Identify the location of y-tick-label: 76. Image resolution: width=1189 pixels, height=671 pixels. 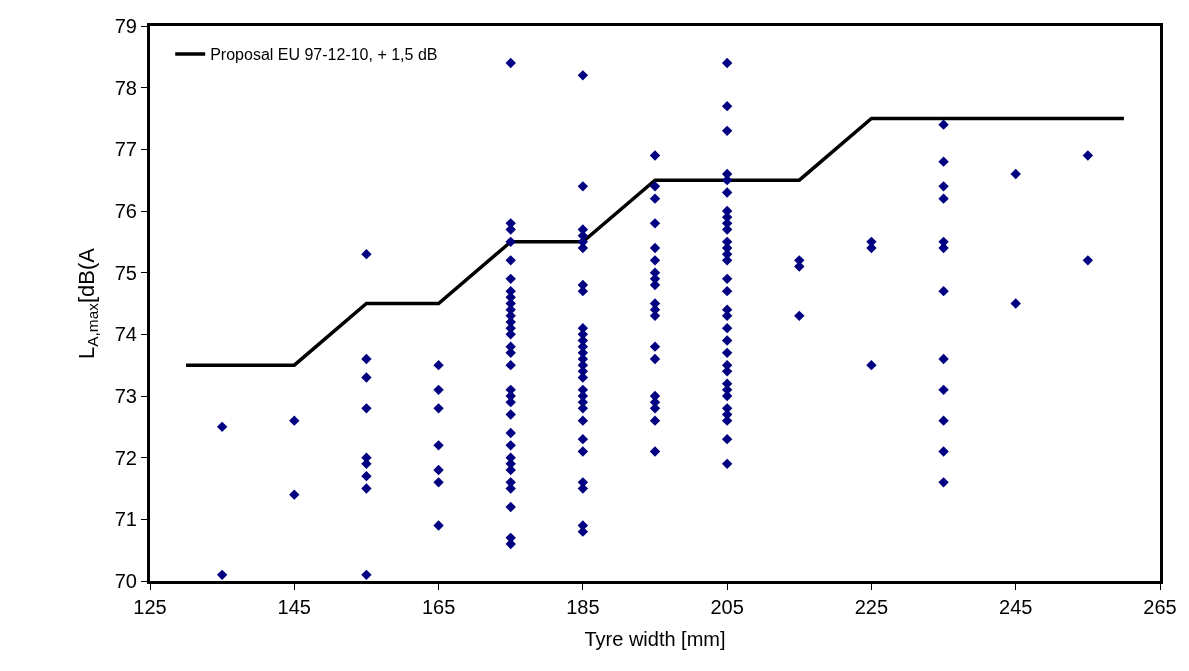
(125, 211).